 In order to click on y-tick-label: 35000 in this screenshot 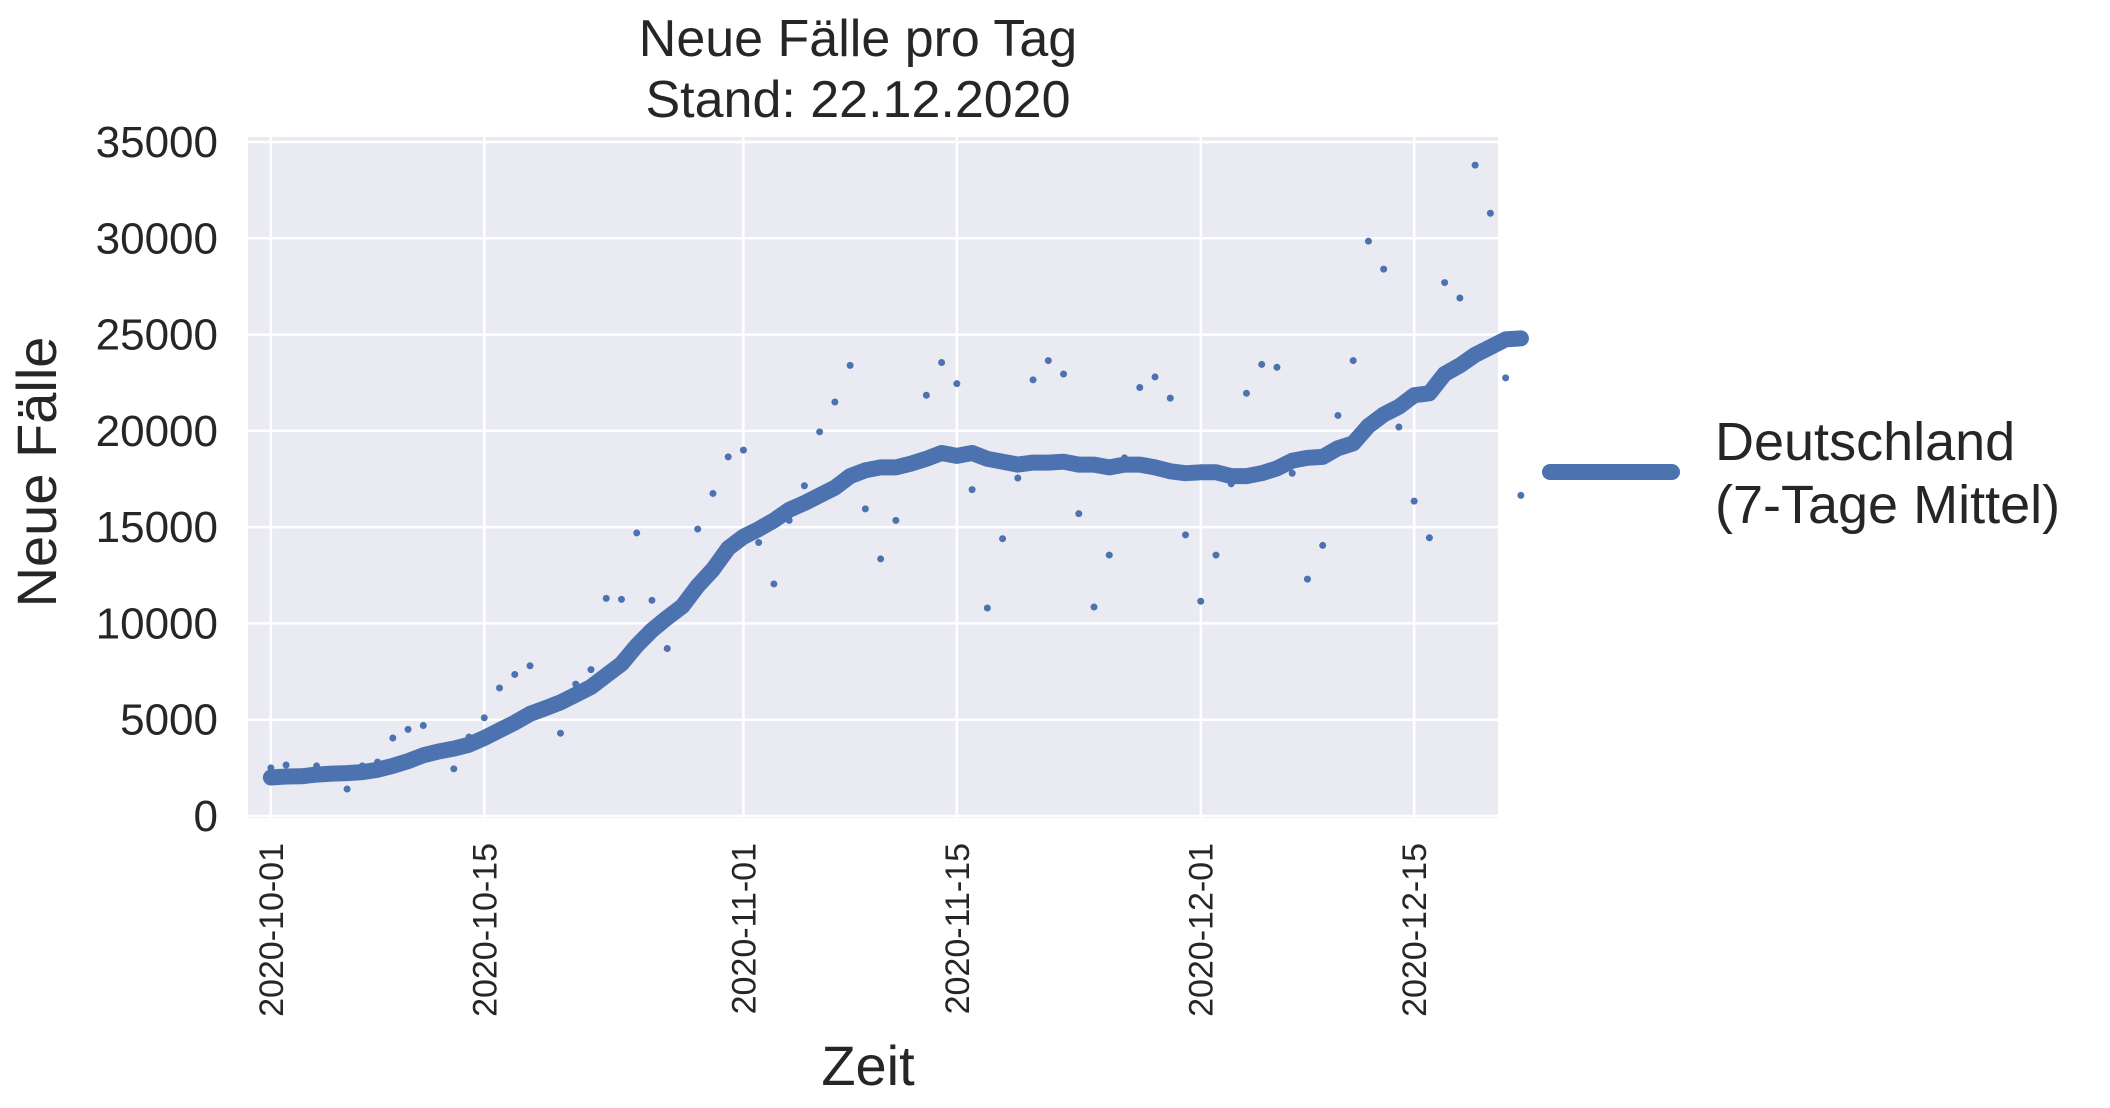, I will do `click(157, 142)`.